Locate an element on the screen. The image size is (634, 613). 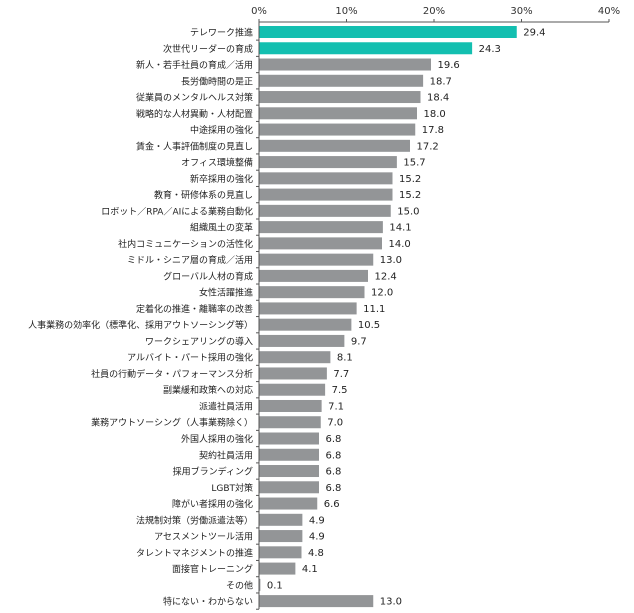
value-label: 15.7 is located at coordinates (414, 163).